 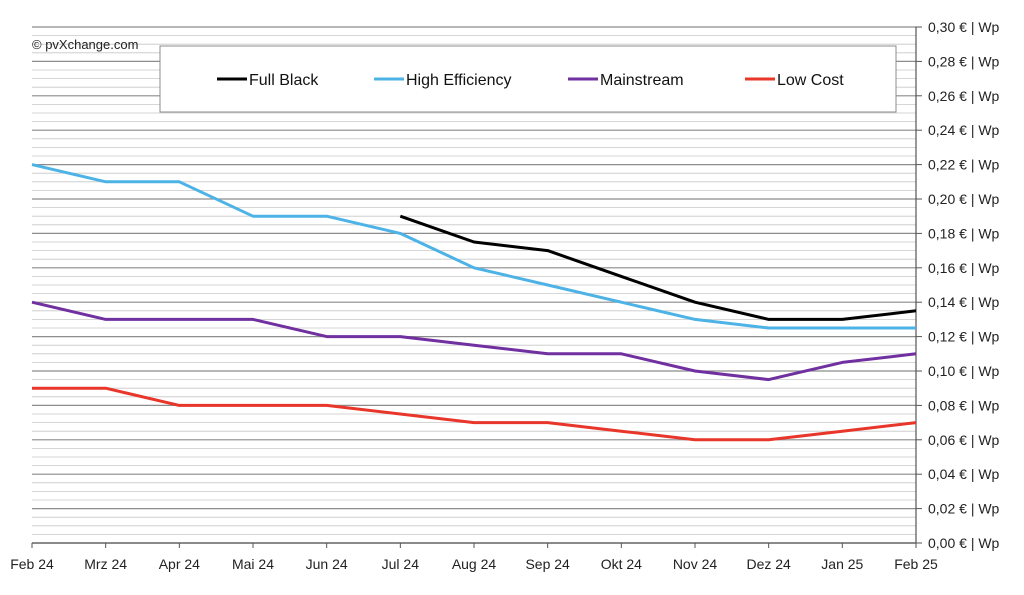 I want to click on y-tick-label: 0,04 € | Wp, so click(x=964, y=474).